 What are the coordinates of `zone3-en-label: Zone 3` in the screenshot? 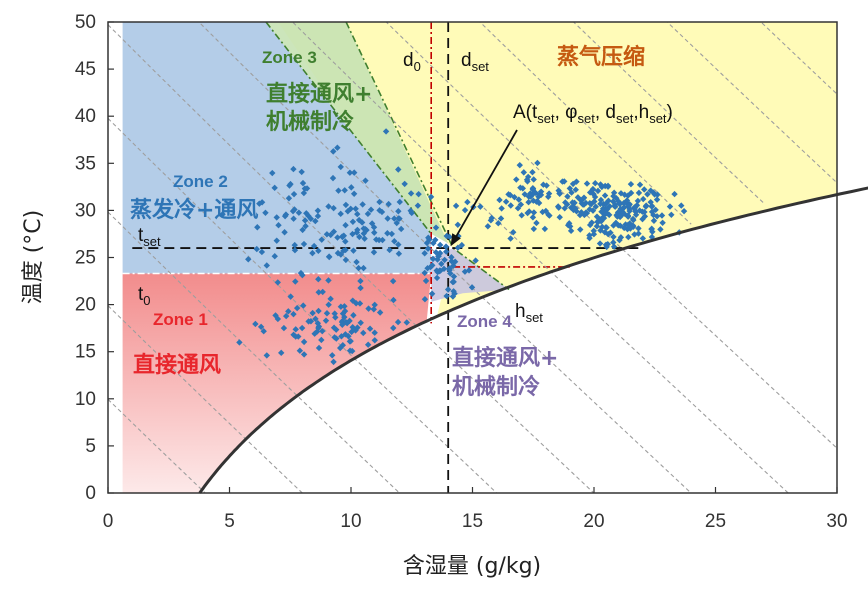 It's located at (289, 57).